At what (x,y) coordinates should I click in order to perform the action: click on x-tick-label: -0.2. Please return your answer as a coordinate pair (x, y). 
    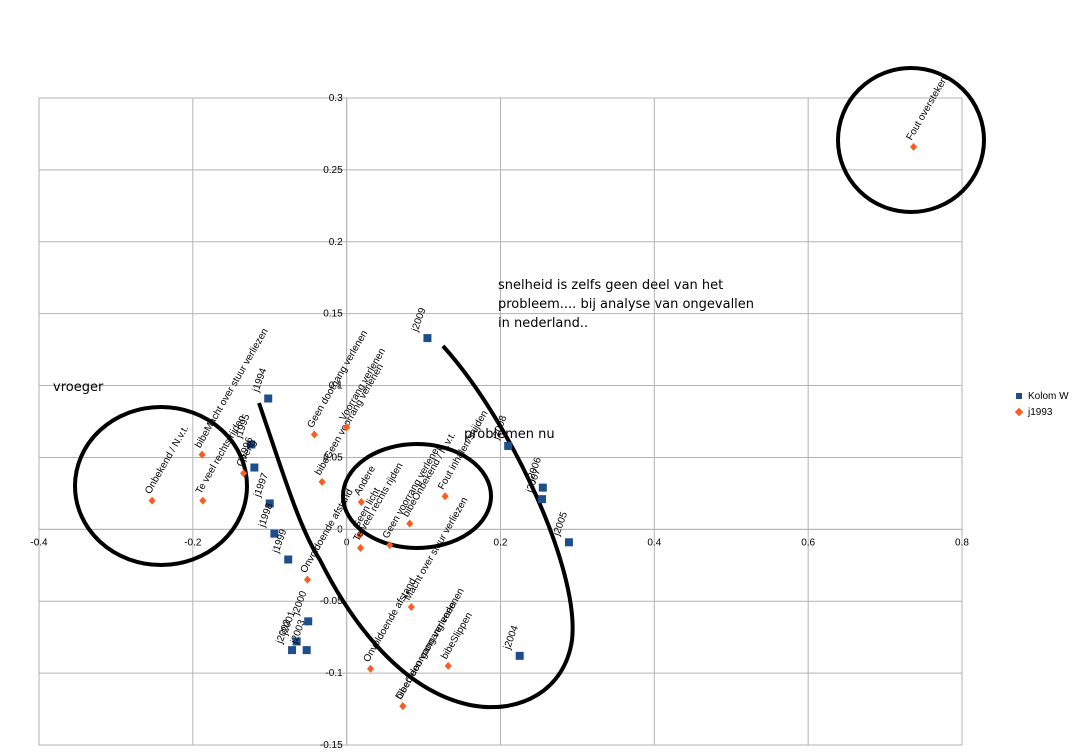
    Looking at the image, I should click on (193, 542).